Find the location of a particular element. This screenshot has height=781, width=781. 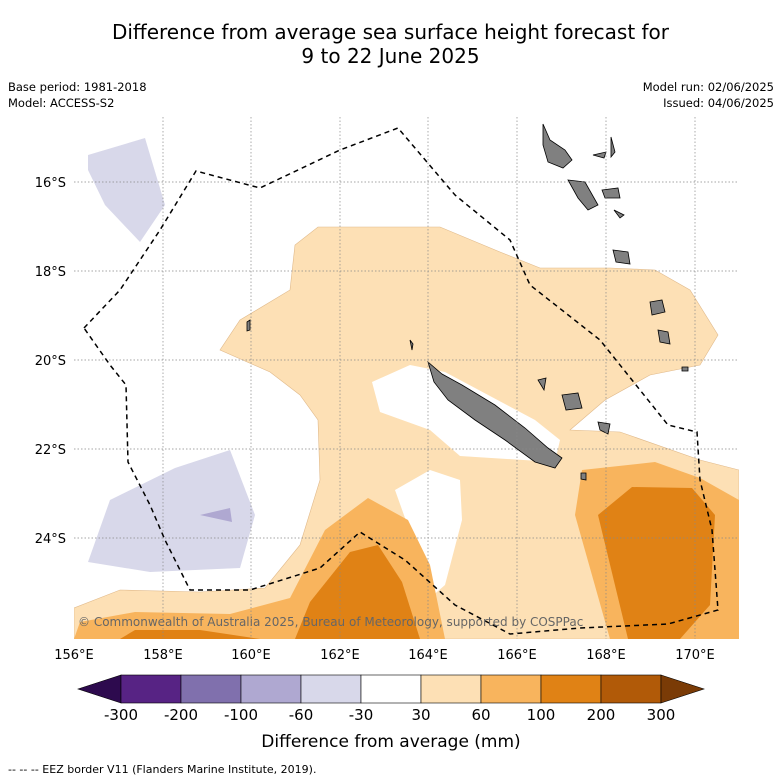

lon-tick: 160°E is located at coordinates (251, 655).